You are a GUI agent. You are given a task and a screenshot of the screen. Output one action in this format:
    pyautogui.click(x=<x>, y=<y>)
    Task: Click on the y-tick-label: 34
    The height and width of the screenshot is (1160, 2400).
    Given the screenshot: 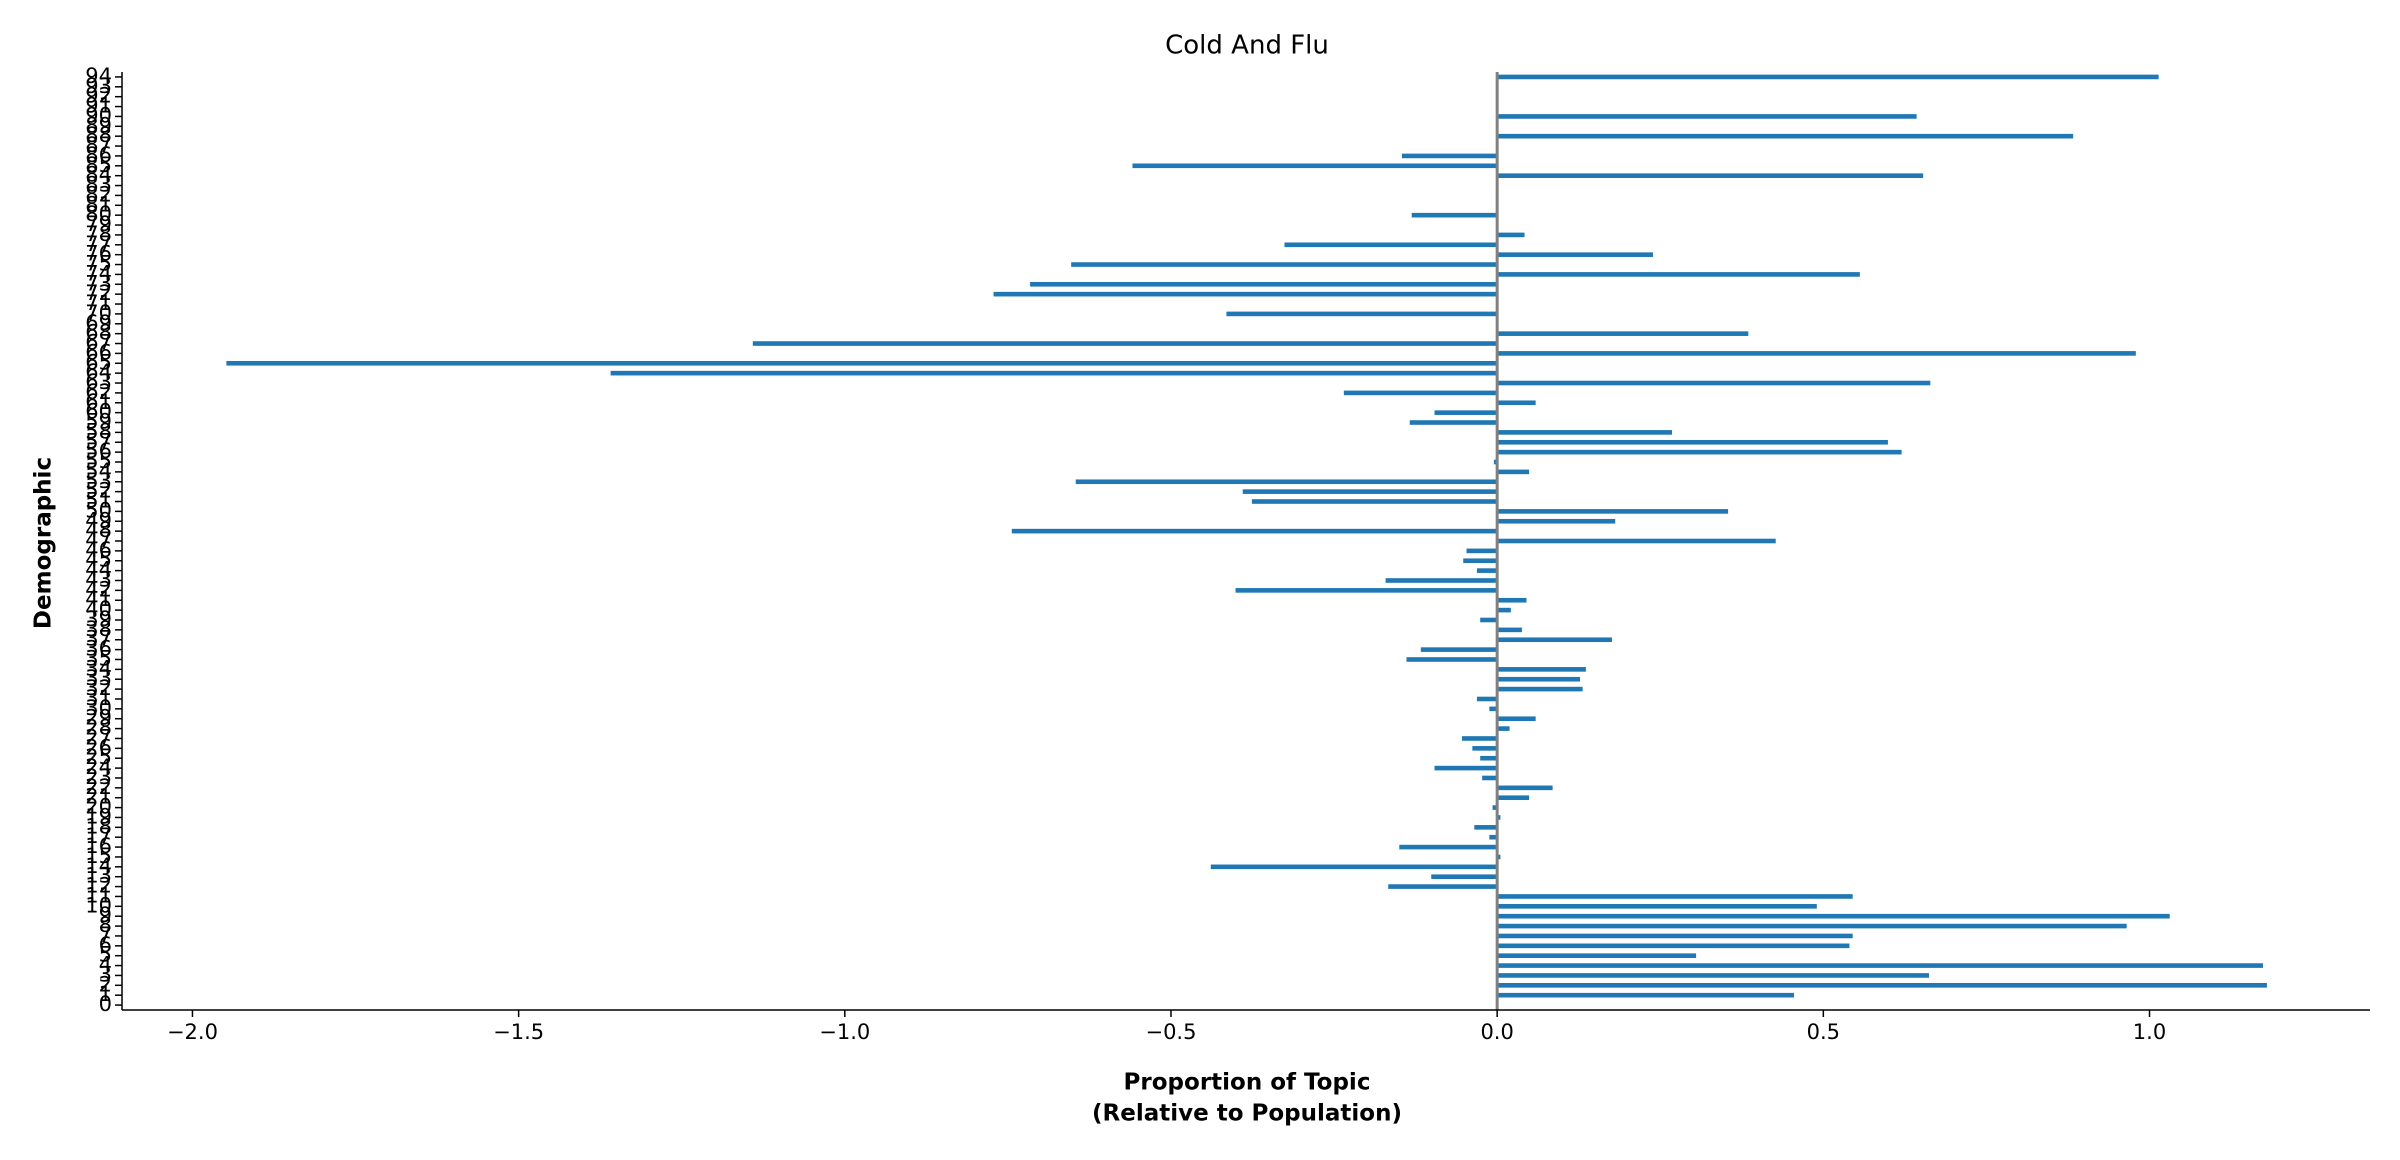 What is the action you would take?
    pyautogui.click(x=98, y=668)
    